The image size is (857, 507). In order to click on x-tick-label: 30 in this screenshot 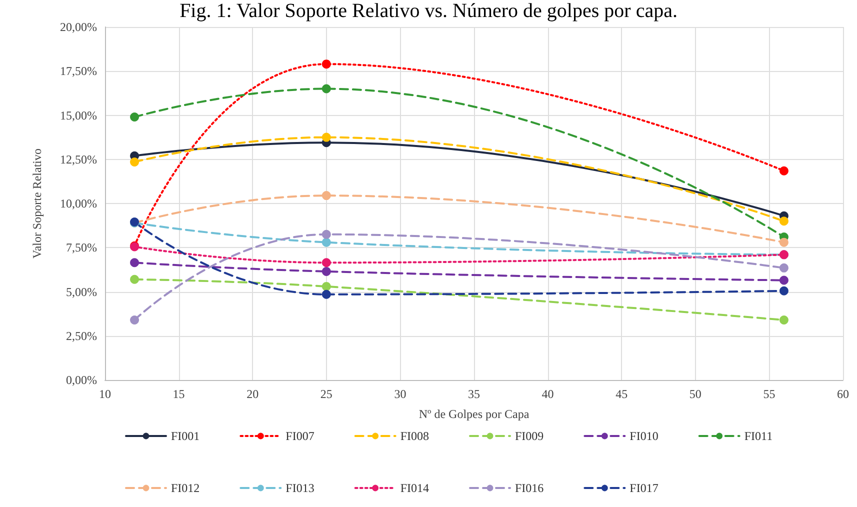, I will do `click(400, 394)`.